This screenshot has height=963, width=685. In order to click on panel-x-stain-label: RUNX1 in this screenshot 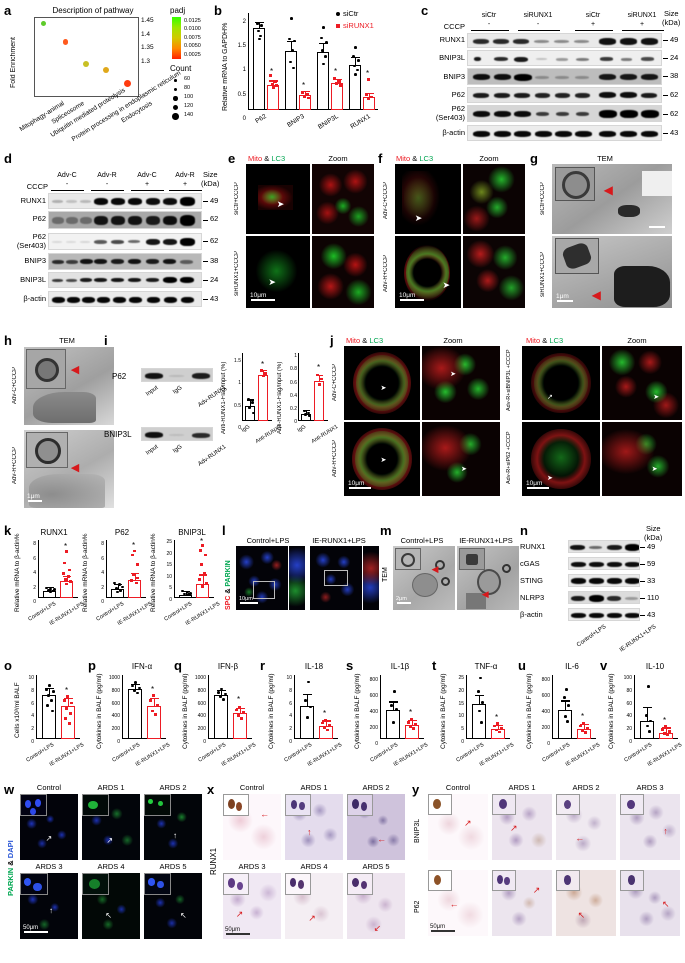, I will do `click(213, 861)`.